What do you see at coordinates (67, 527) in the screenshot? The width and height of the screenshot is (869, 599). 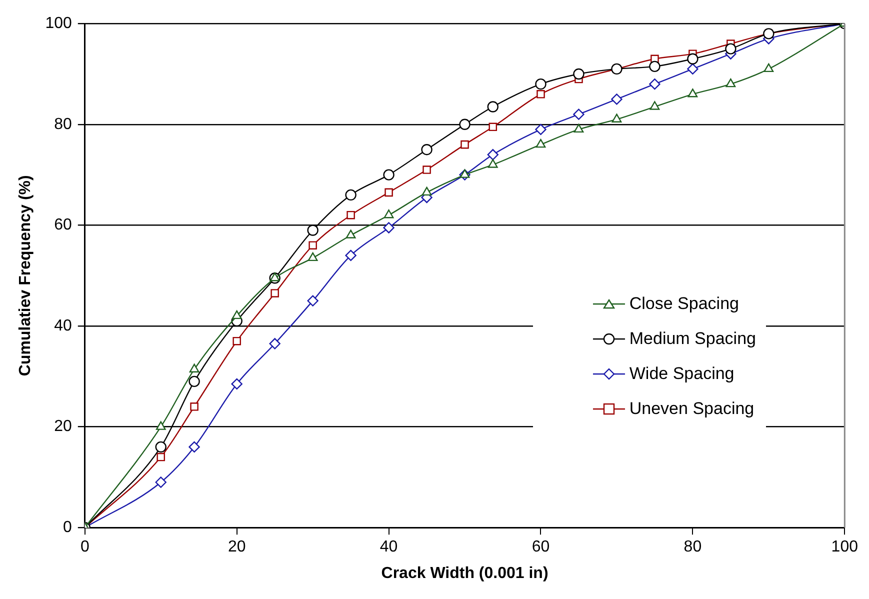 I see `y-tick-label: 0` at bounding box center [67, 527].